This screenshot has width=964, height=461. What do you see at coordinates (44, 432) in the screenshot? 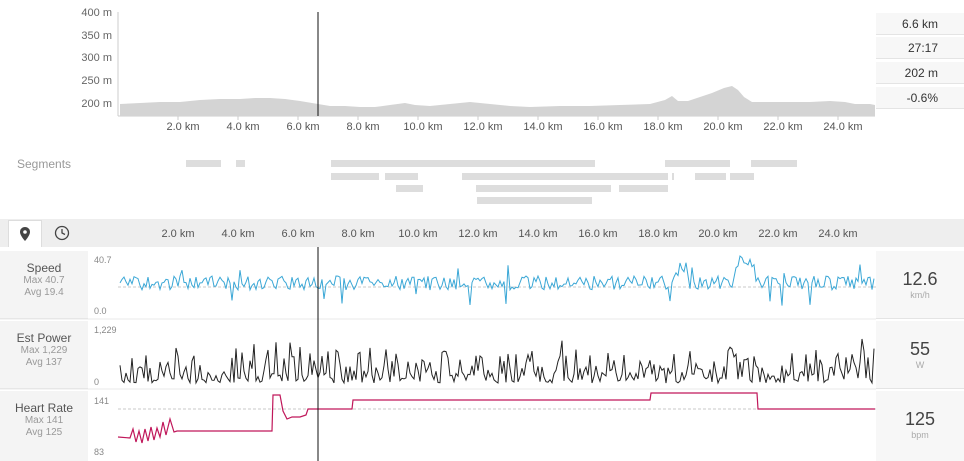
I see `hr-avg: Avg 125` at bounding box center [44, 432].